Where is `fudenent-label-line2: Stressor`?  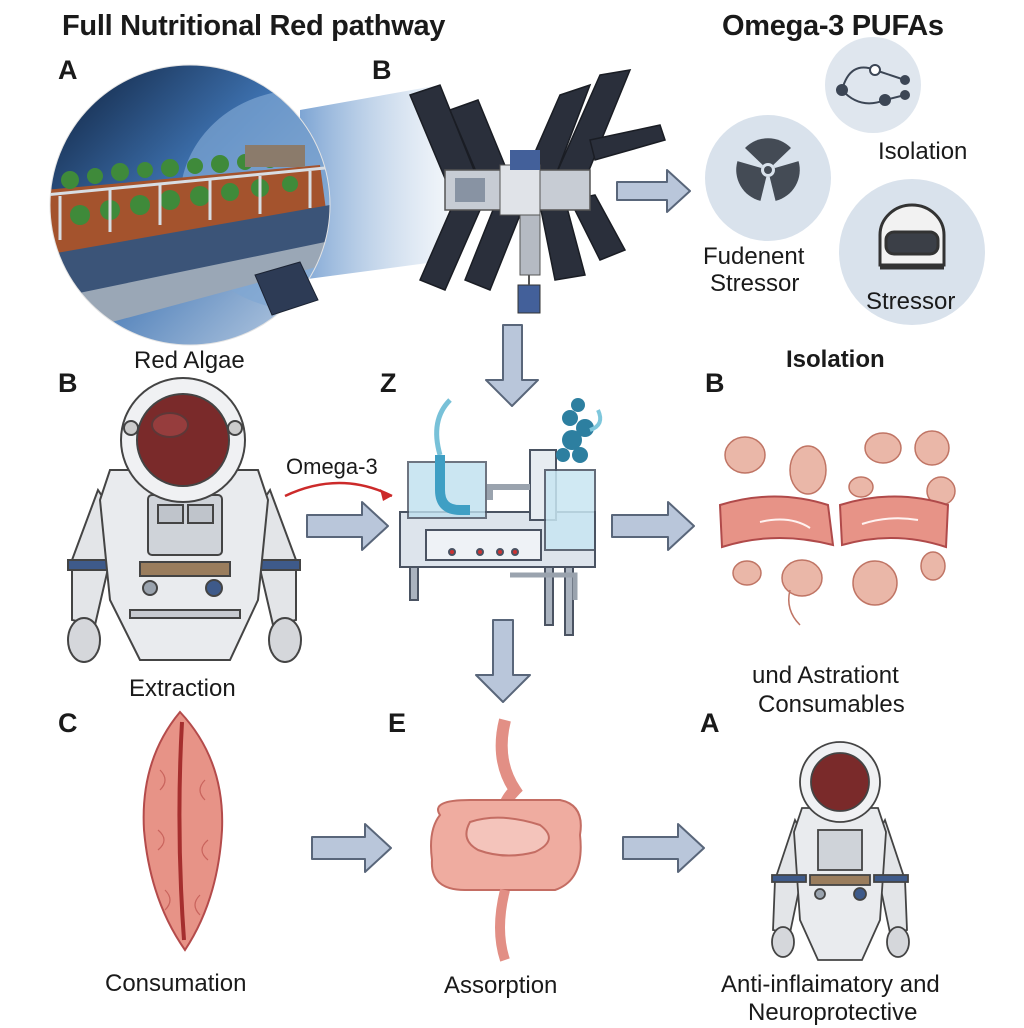
fudenent-label-line2: Stressor is located at coordinates (755, 283).